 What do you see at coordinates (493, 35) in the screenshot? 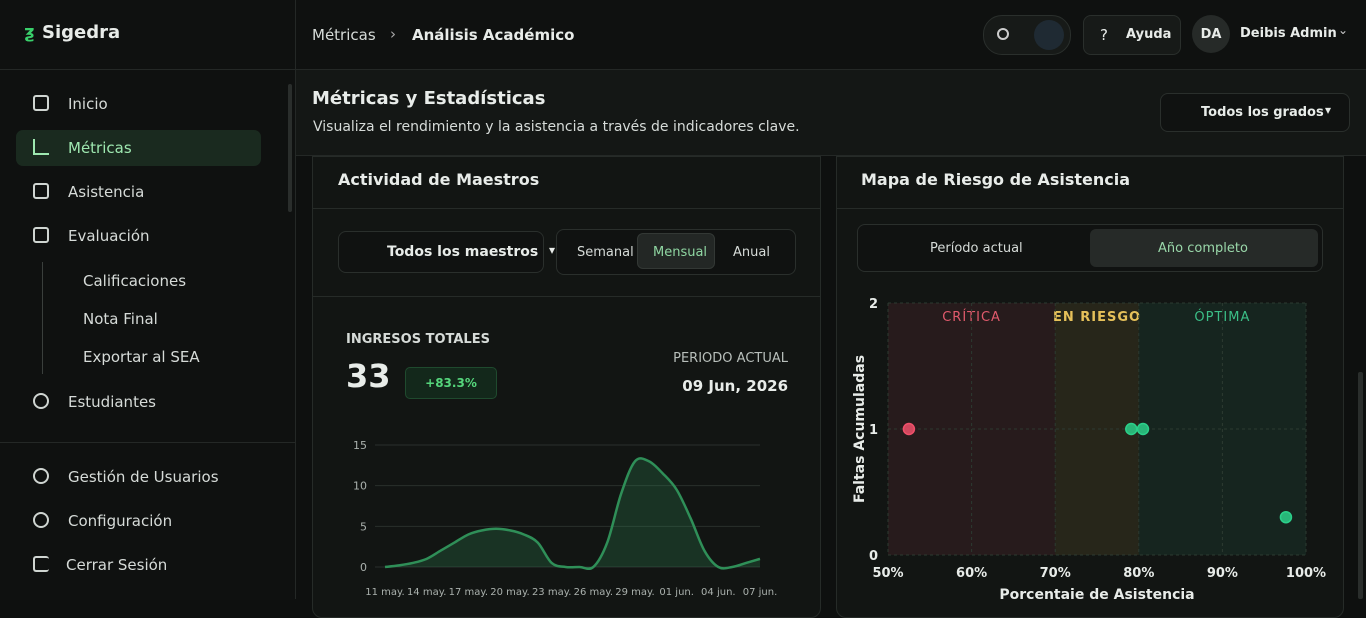
I see `breadcrumb-current: Análisis Académico` at bounding box center [493, 35].